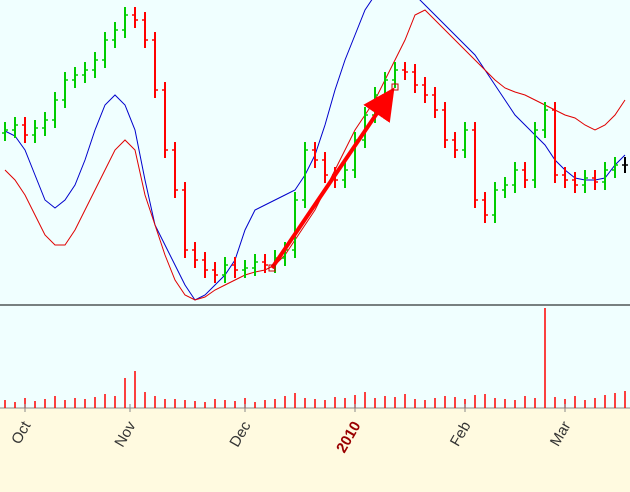  What do you see at coordinates (395, 87) in the screenshot?
I see `trend-end` at bounding box center [395, 87].